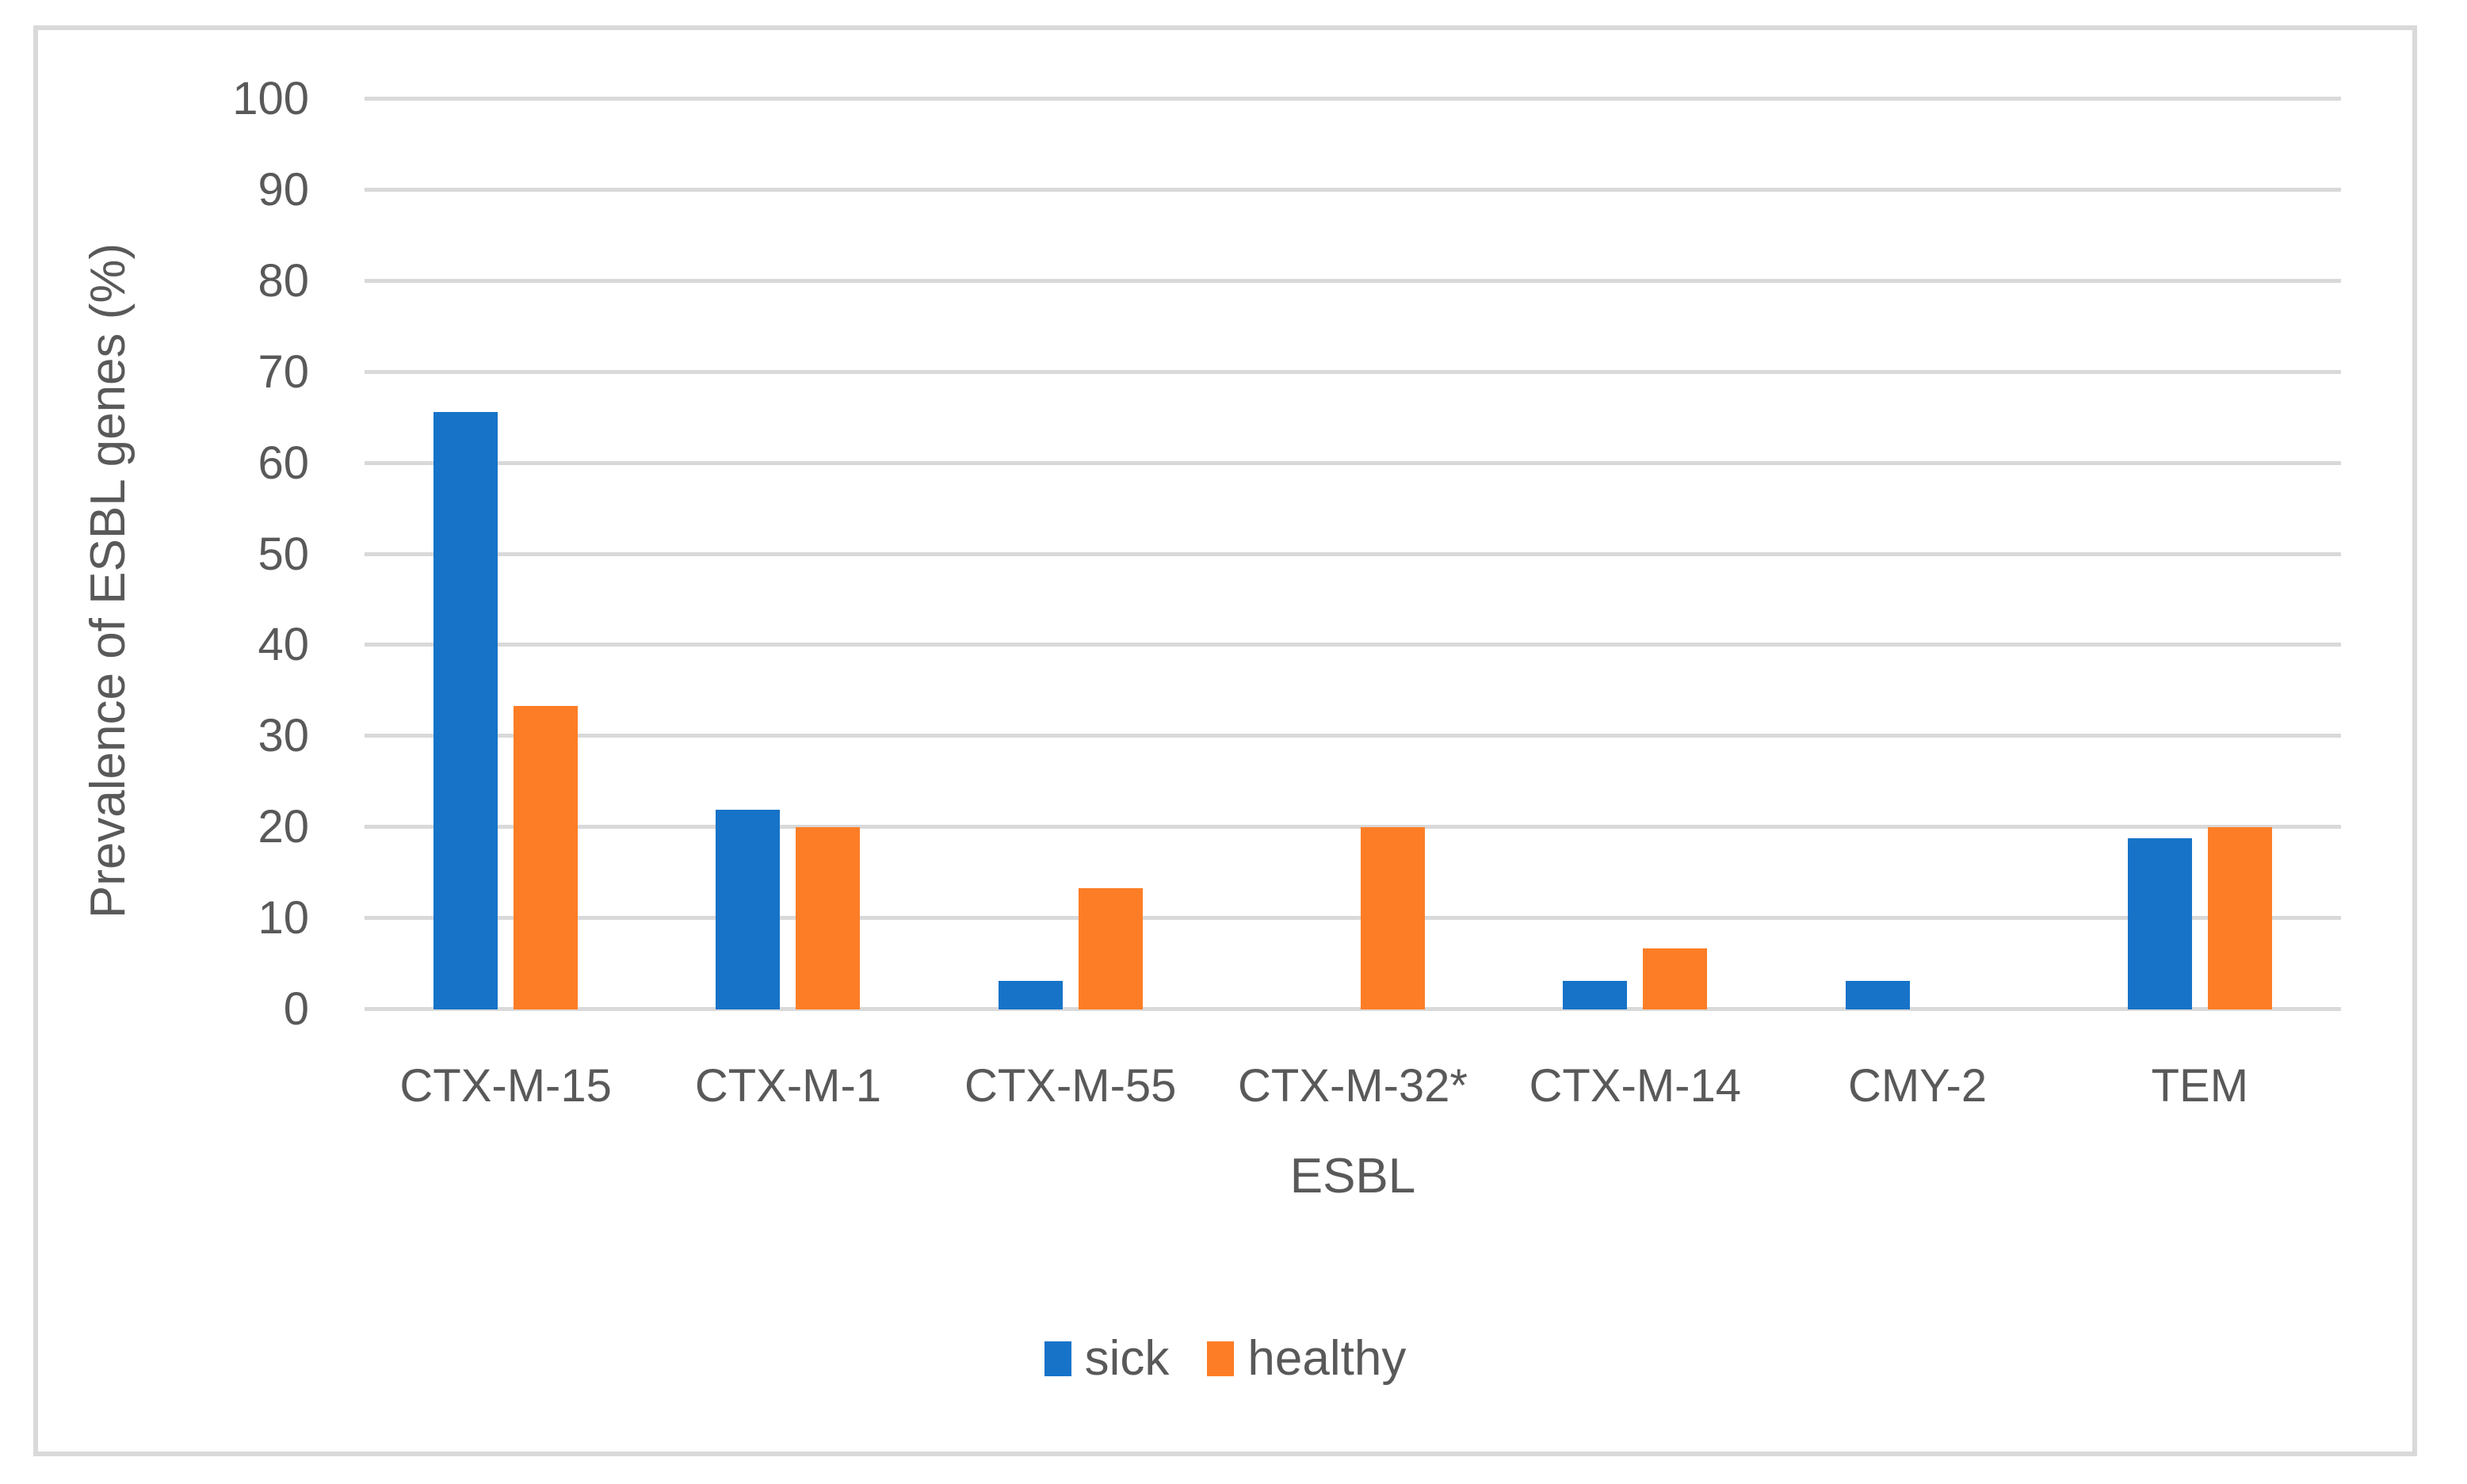 The image size is (2467, 1484). What do you see at coordinates (1221, 1358) in the screenshot?
I see `legend-swatch-healthy` at bounding box center [1221, 1358].